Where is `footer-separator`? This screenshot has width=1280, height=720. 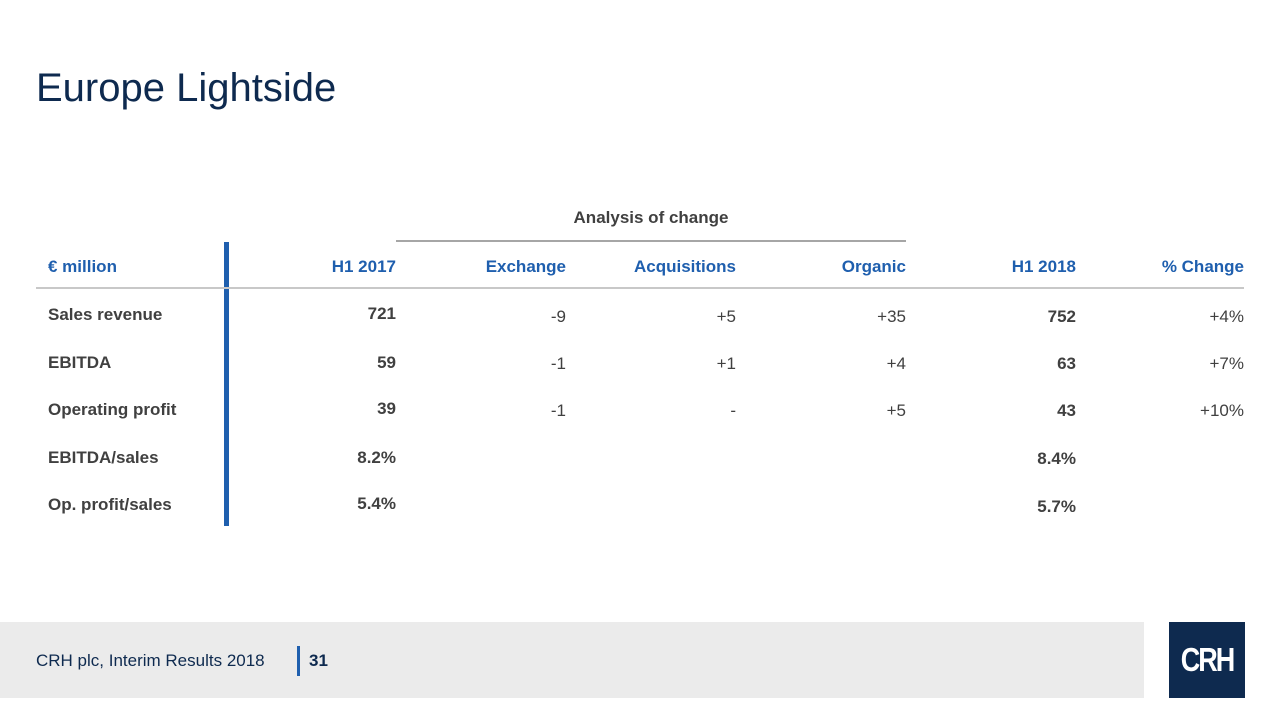 footer-separator is located at coordinates (298, 661).